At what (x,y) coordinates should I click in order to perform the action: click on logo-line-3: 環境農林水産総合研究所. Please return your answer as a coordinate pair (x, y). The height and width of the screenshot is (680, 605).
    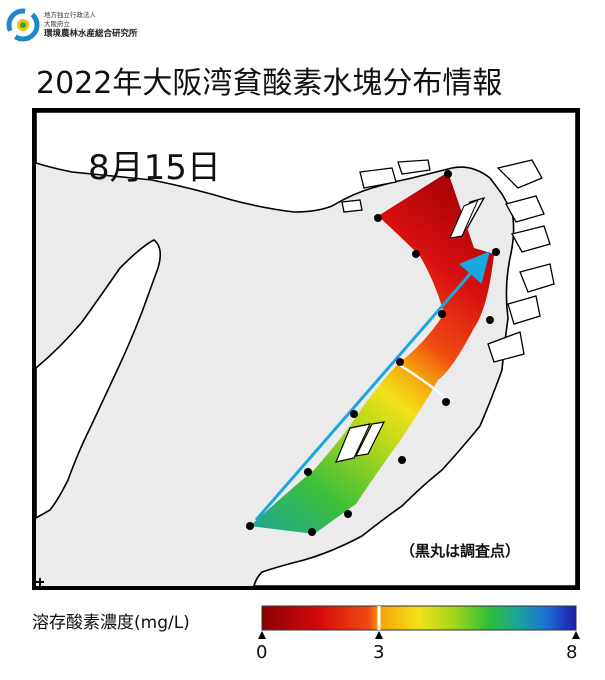
    Looking at the image, I should click on (91, 34).